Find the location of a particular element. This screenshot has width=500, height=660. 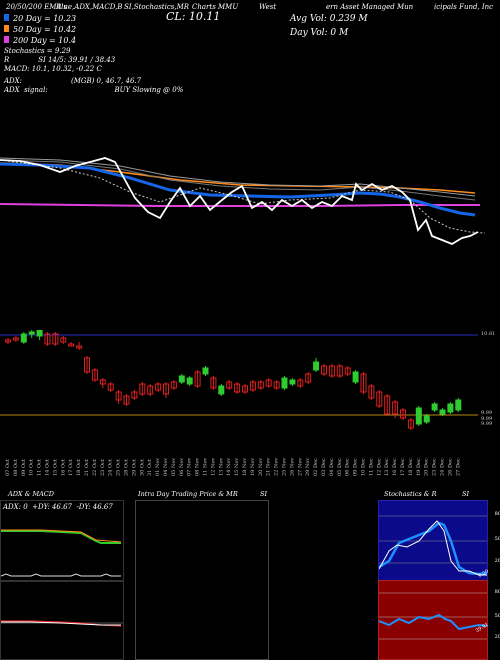

price-chart is located at coordinates (243, 201).